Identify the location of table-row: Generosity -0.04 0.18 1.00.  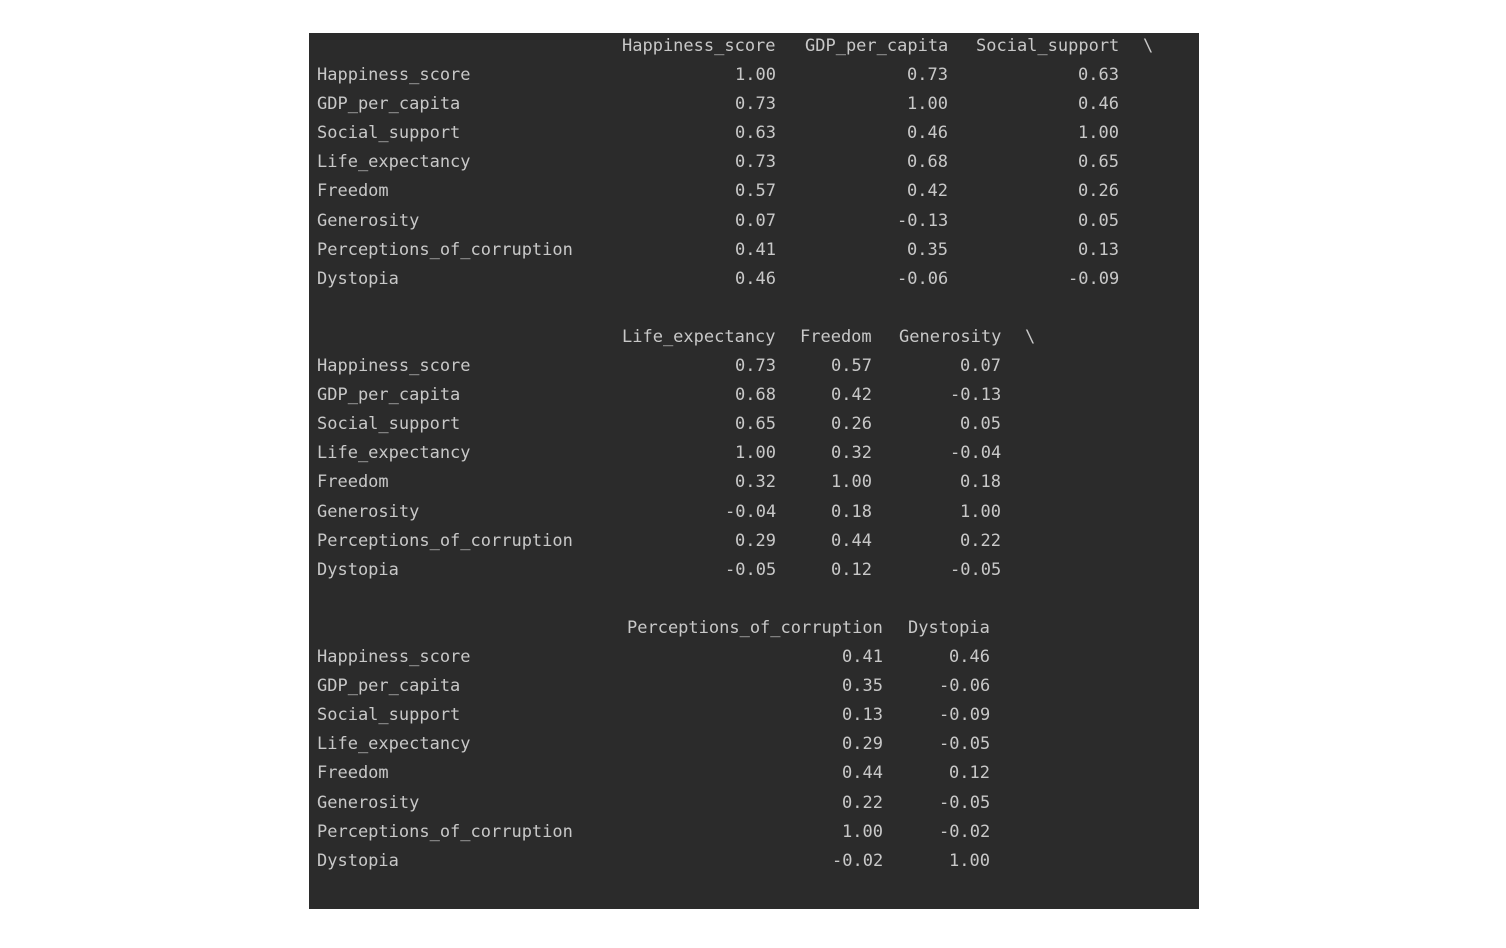
(757, 512).